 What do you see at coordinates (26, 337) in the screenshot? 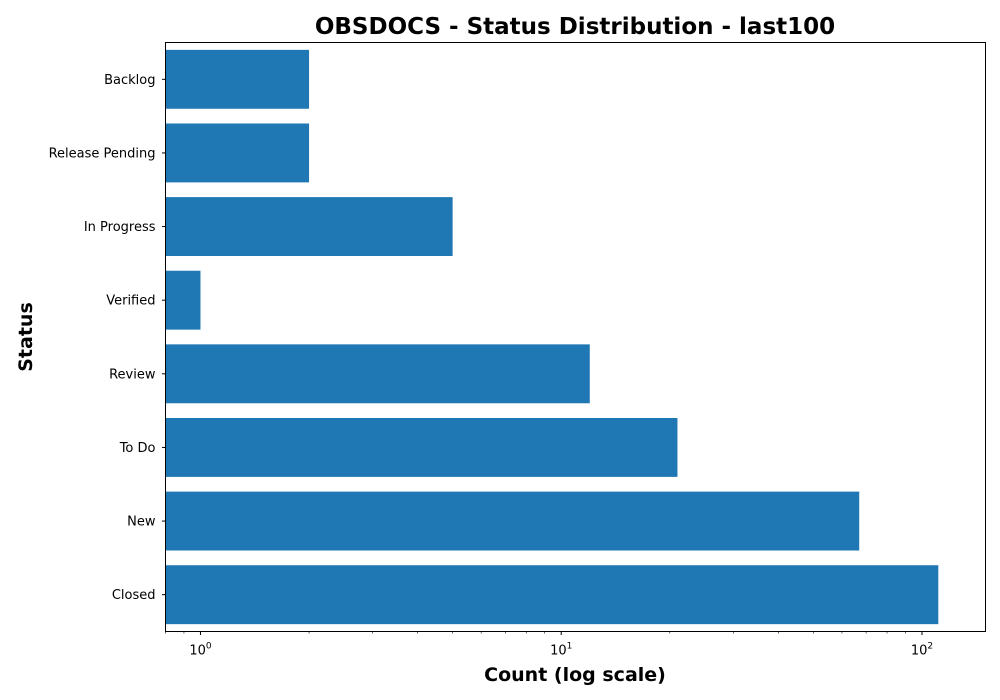
I see `y-axis-label: Status` at bounding box center [26, 337].